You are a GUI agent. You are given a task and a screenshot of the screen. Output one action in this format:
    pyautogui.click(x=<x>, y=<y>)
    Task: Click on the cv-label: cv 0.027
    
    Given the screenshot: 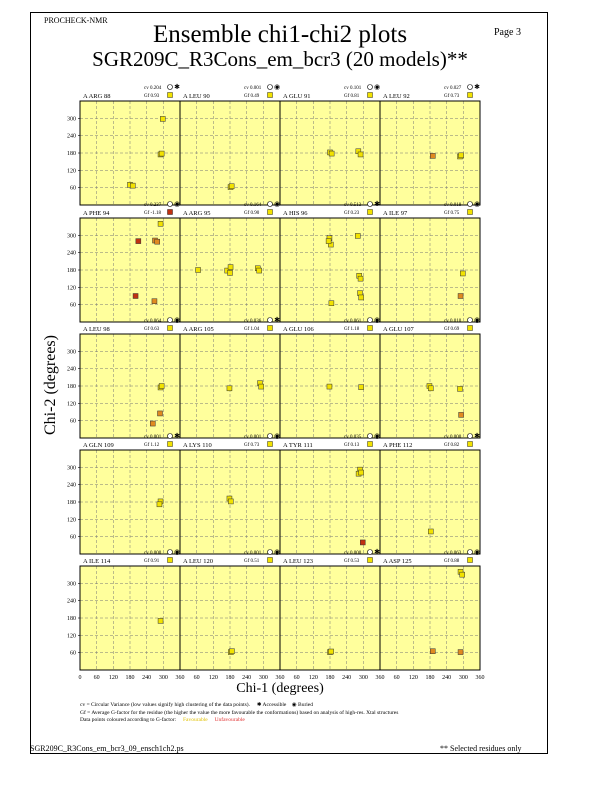 What is the action you would take?
    pyautogui.click(x=453, y=88)
    